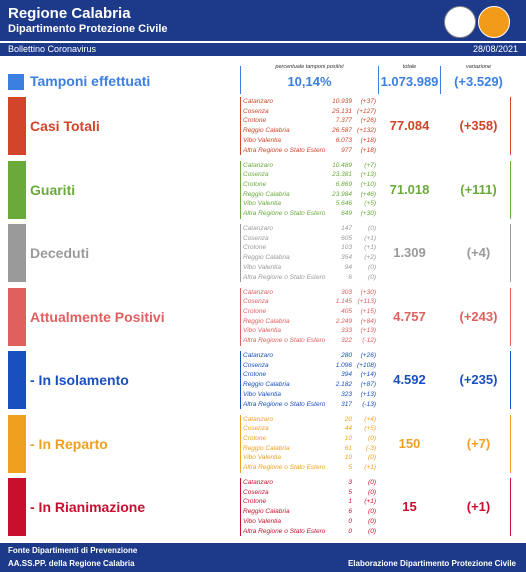  Describe the element at coordinates (342, 101) in the screenshot. I see `province-value: 10.939` at that location.